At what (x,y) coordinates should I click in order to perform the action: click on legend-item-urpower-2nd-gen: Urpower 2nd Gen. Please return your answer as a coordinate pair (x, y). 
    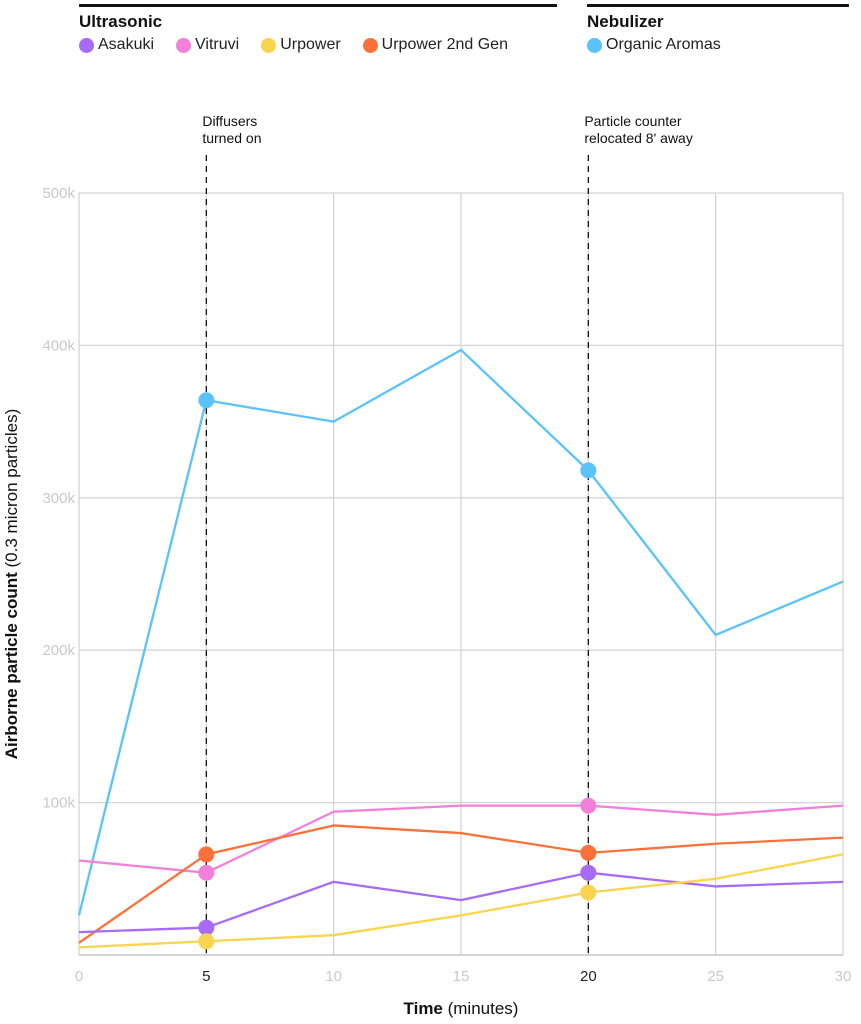
    Looking at the image, I should click on (435, 45).